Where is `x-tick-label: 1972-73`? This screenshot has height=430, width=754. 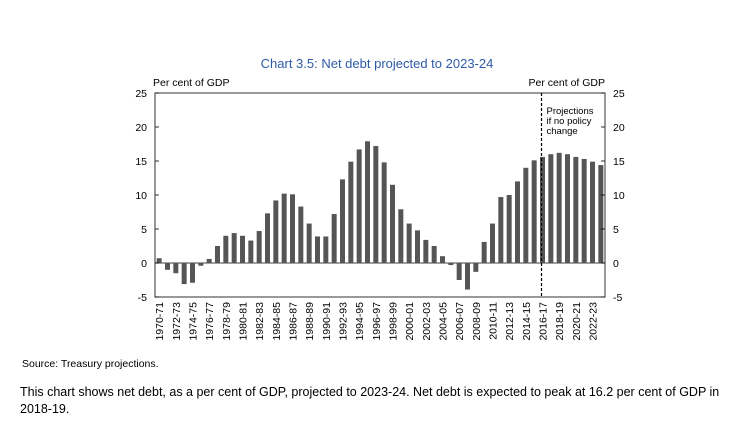
x-tick-label: 1972-73 is located at coordinates (177, 321).